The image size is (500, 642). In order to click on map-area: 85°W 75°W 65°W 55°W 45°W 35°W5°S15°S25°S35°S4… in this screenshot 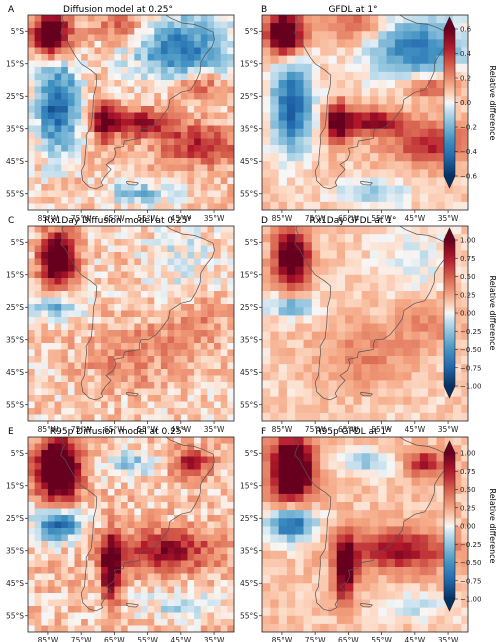, I will do `click(120, 329)`.